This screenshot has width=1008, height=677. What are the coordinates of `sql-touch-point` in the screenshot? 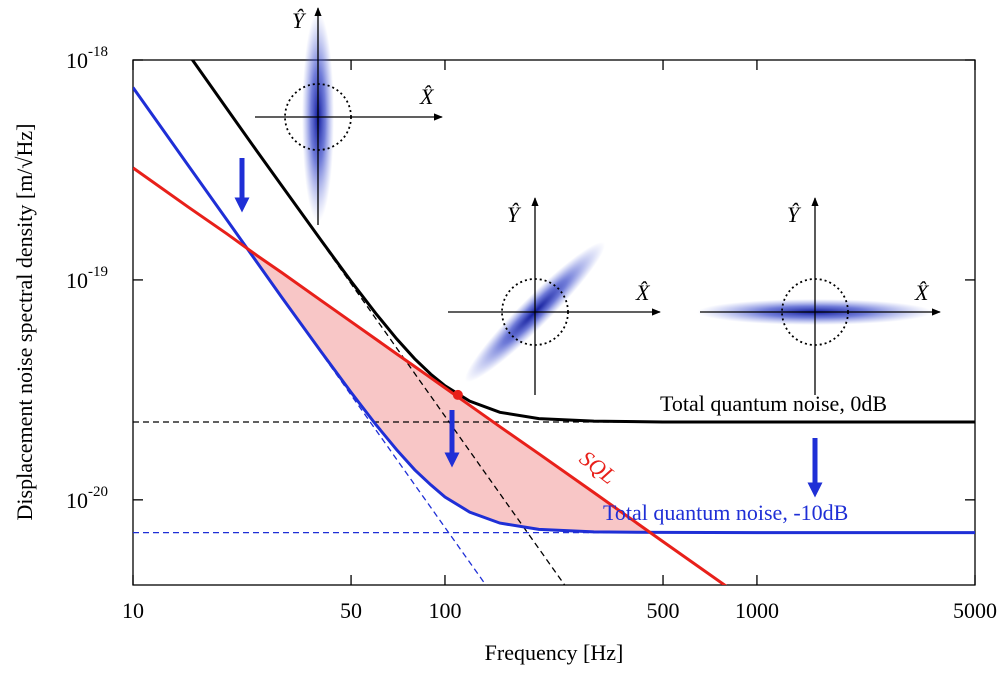 It's located at (457, 394).